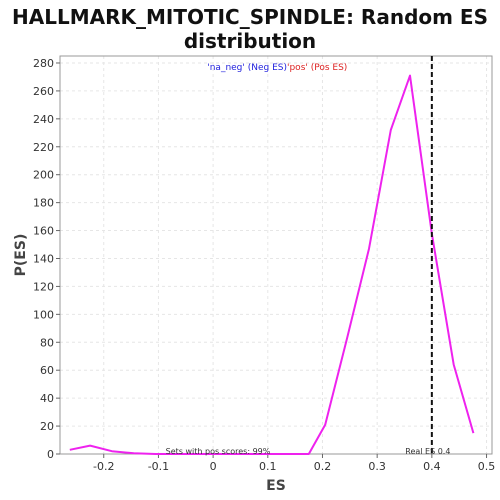 This screenshot has width=500, height=500. What do you see at coordinates (158, 466) in the screenshot?
I see `x-tick-label: -0.1` at bounding box center [158, 466].